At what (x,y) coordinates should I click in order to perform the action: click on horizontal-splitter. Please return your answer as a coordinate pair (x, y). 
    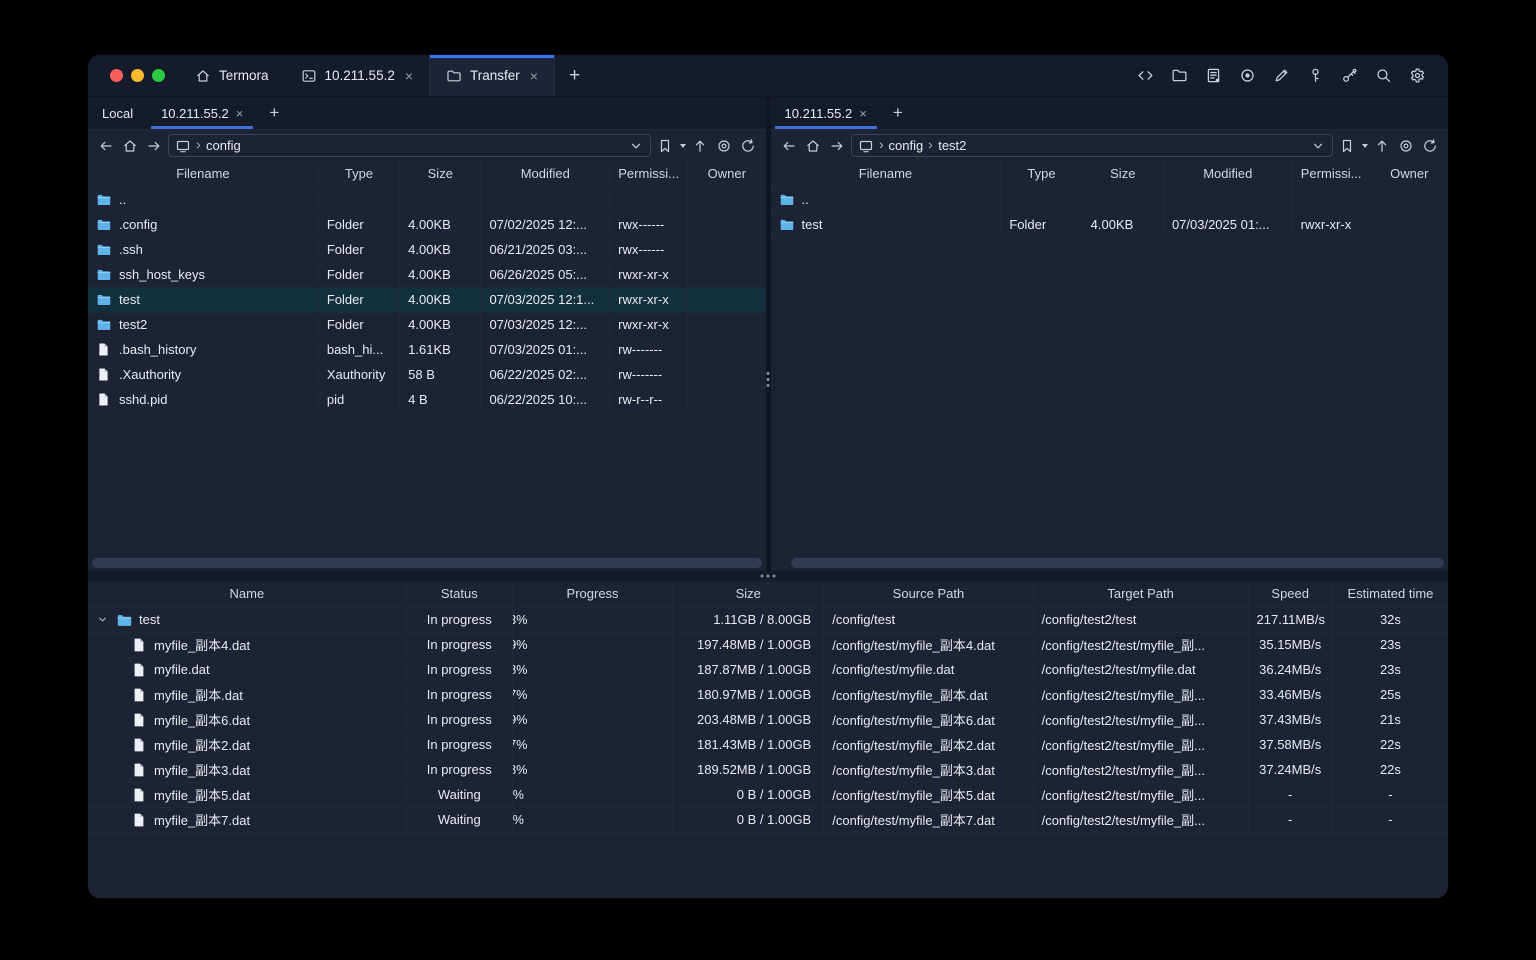
    Looking at the image, I should click on (768, 576).